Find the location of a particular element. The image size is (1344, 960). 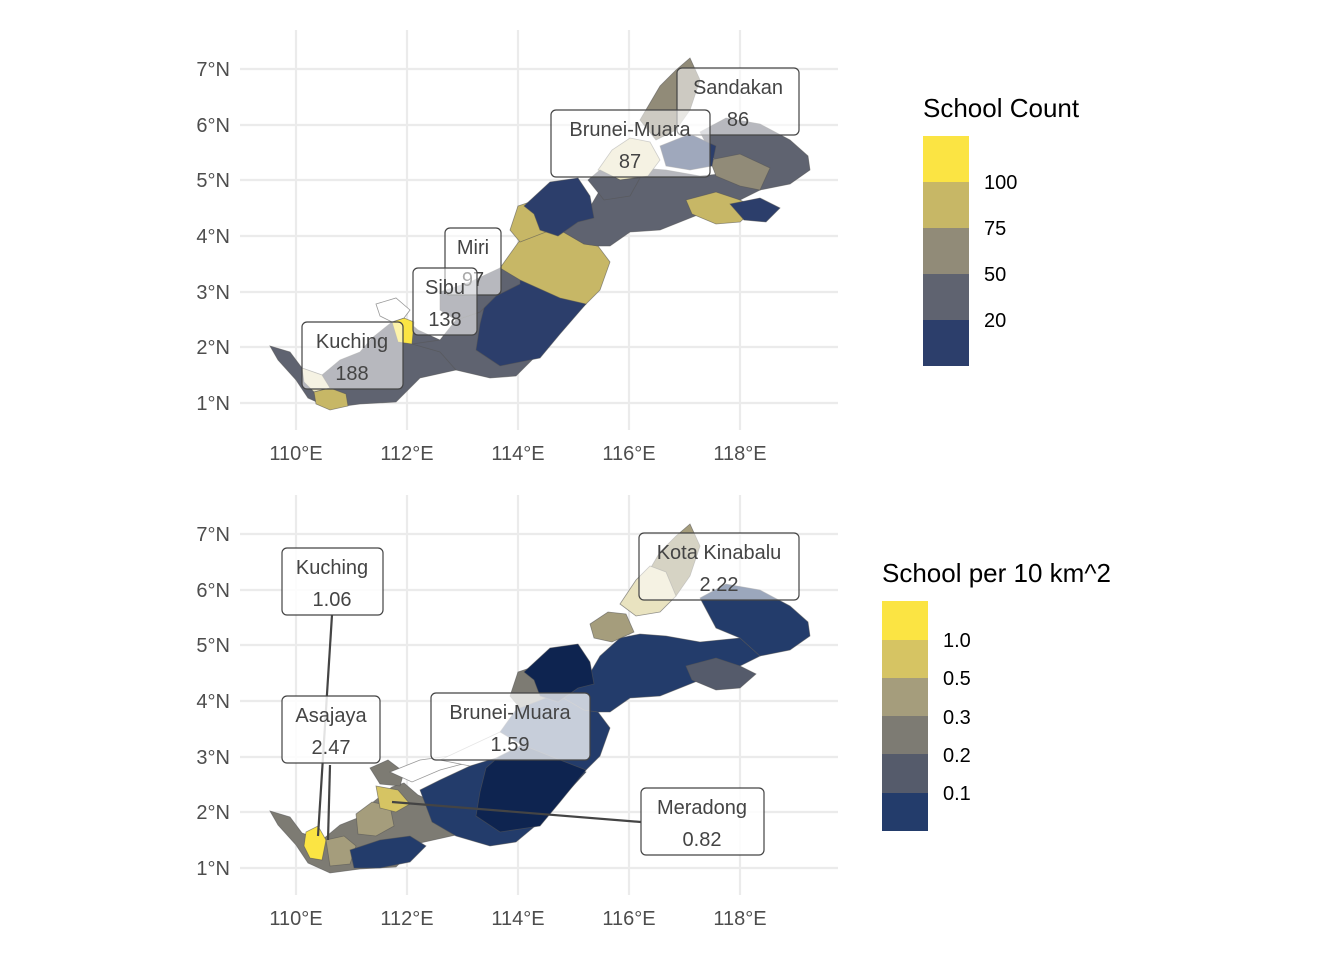

svg-text: Sibu is located at coordinates (445, 288).